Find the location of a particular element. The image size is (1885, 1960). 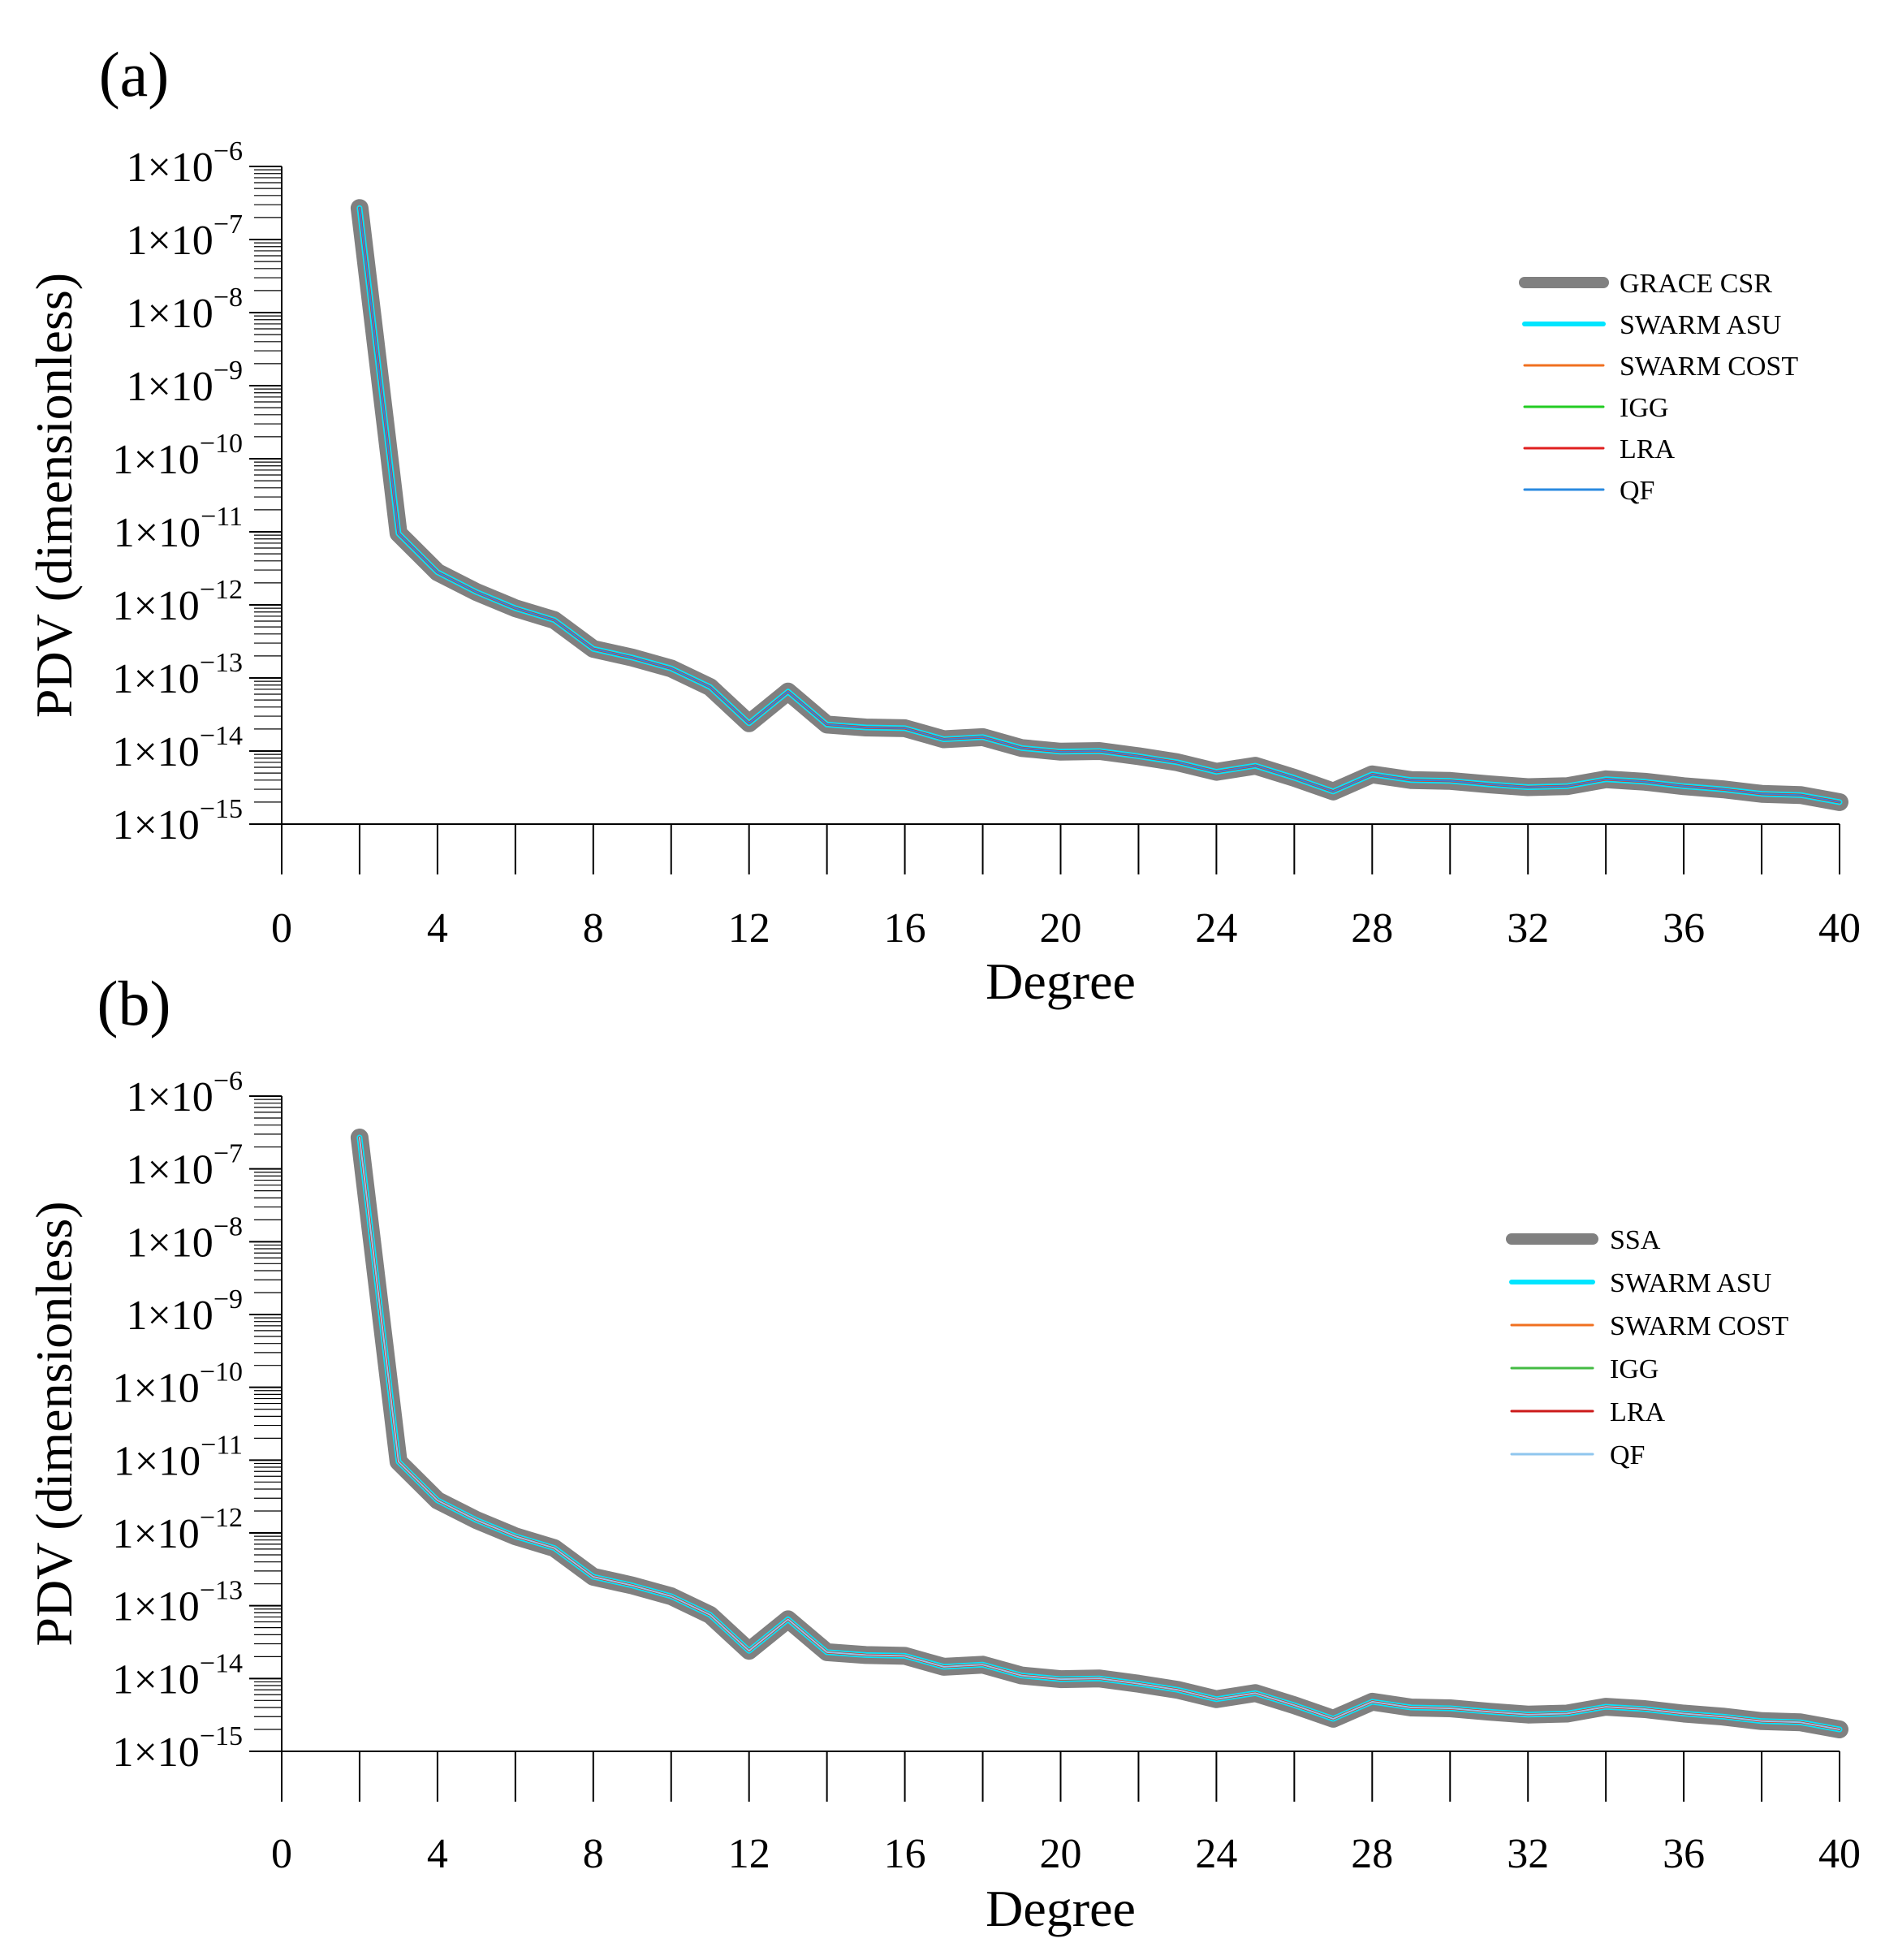

legend: GRACE CSR SWARM ASU SWARM COST IGG LRA QF is located at coordinates (1659, 387).